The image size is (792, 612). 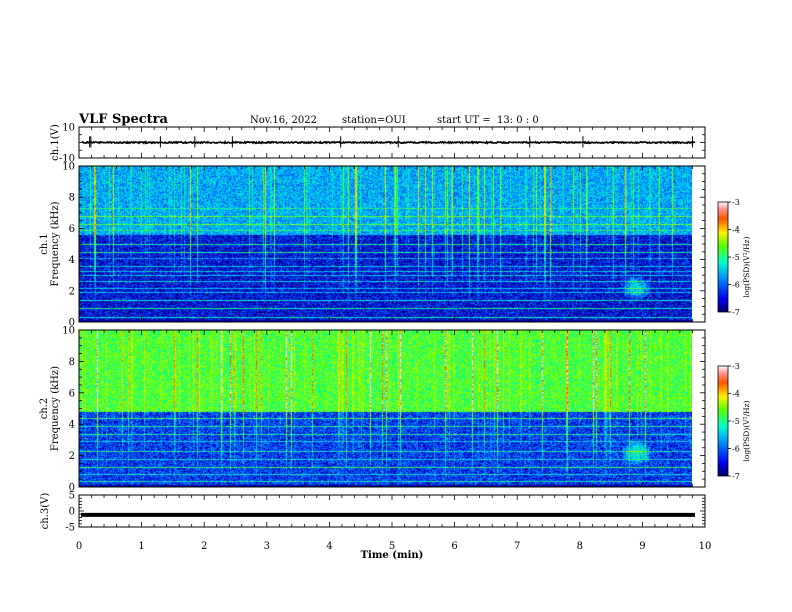 I want to click on ch2-spectrogram-ytick-label: 10, so click(x=68, y=331).